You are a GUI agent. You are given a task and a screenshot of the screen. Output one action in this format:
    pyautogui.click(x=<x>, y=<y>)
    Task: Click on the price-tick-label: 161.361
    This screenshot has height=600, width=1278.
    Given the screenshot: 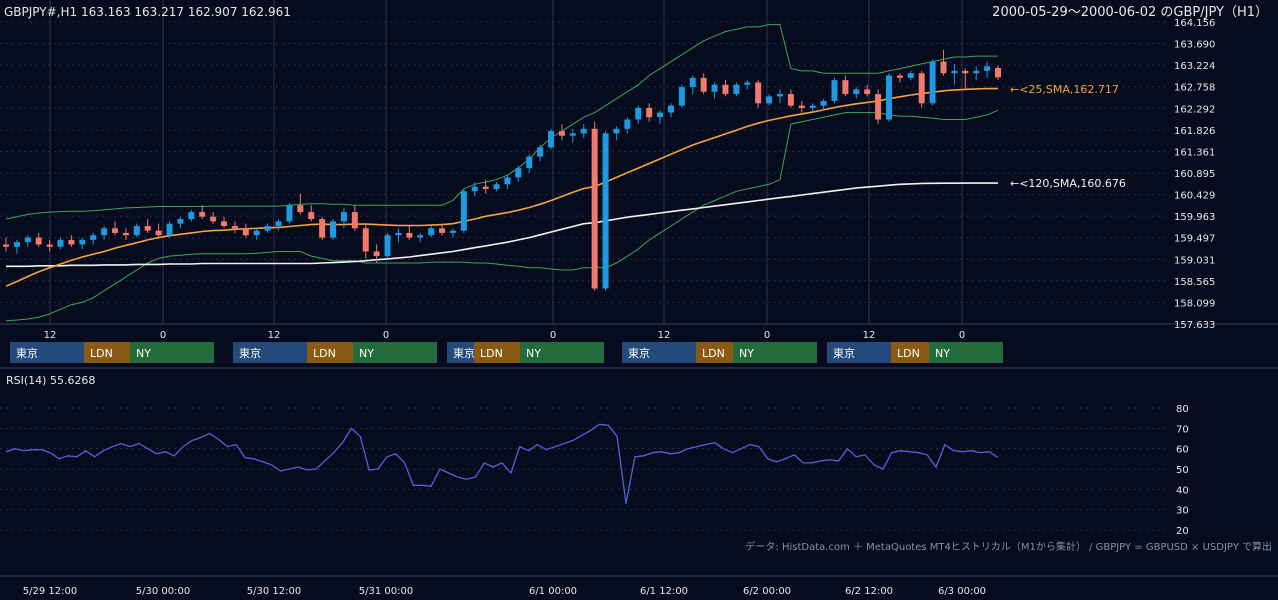 What is the action you would take?
    pyautogui.click(x=1194, y=152)
    